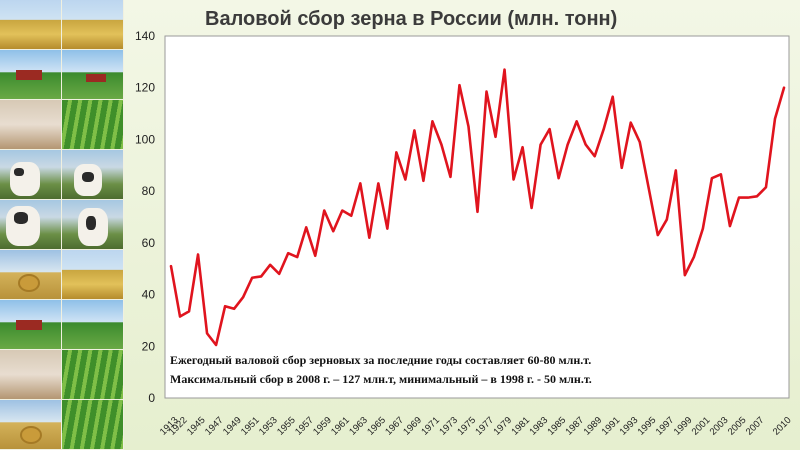  What do you see at coordinates (466, 426) in the screenshot?
I see `x-tick-label: 1975` at bounding box center [466, 426].